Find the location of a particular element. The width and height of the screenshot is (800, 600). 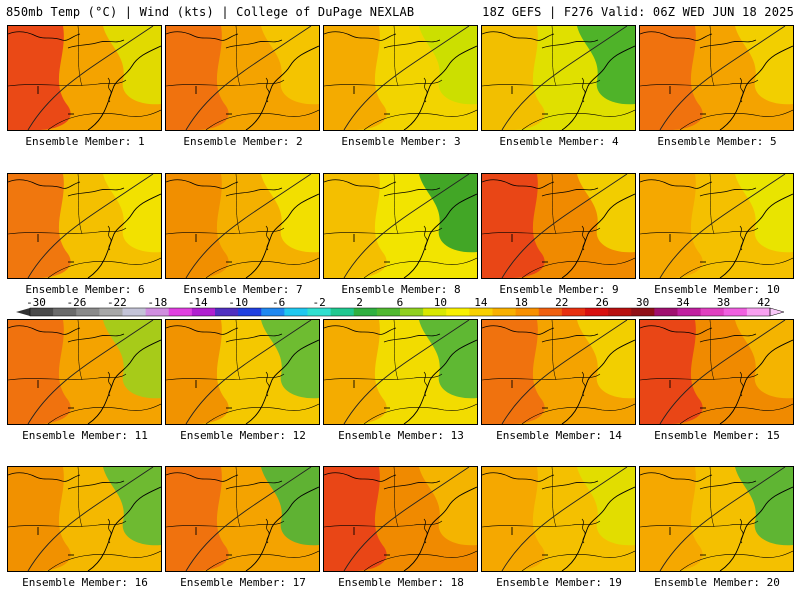

ensemble-member-caption: Ensemble Member: 8 is located at coordinates (401, 289).